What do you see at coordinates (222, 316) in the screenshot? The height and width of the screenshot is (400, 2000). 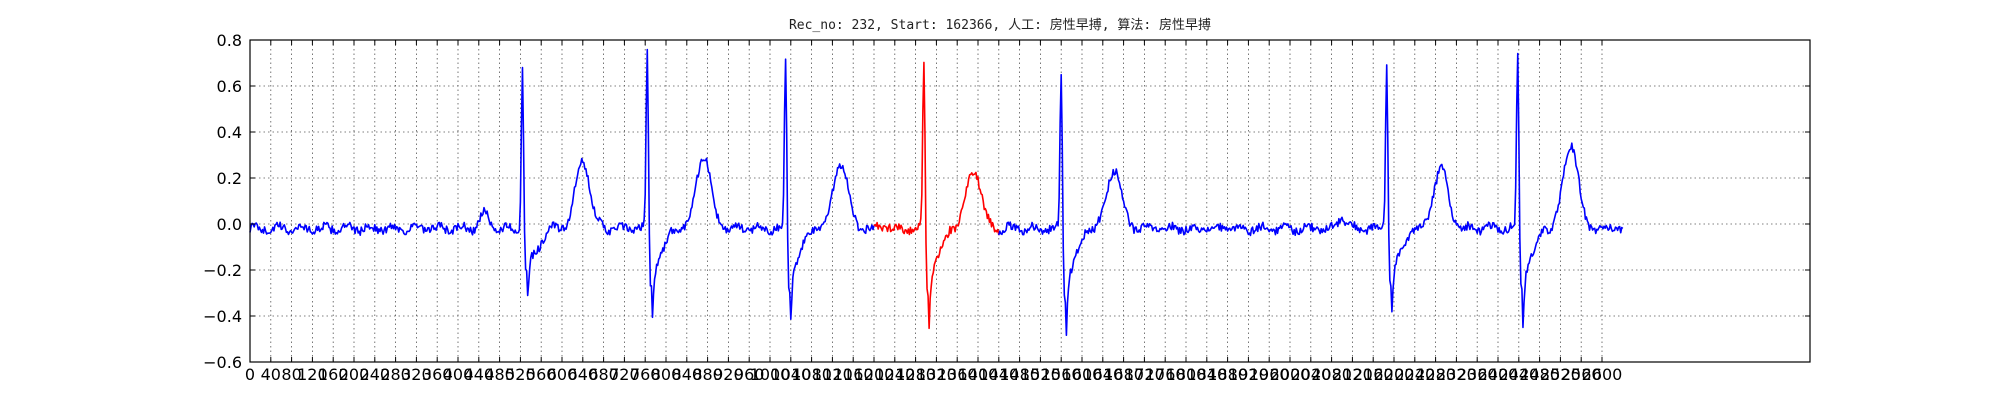 I see `y-tick-label-1: −0.4` at bounding box center [222, 316].